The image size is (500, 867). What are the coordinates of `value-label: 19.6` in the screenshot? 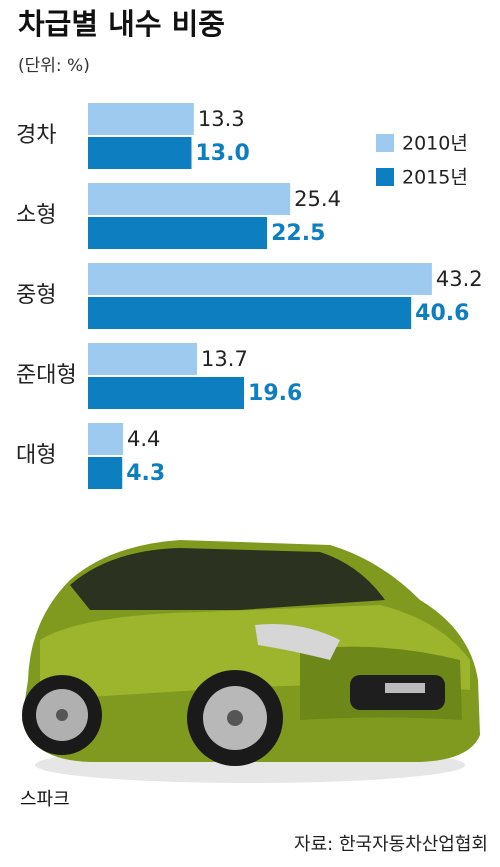 It's located at (275, 393).